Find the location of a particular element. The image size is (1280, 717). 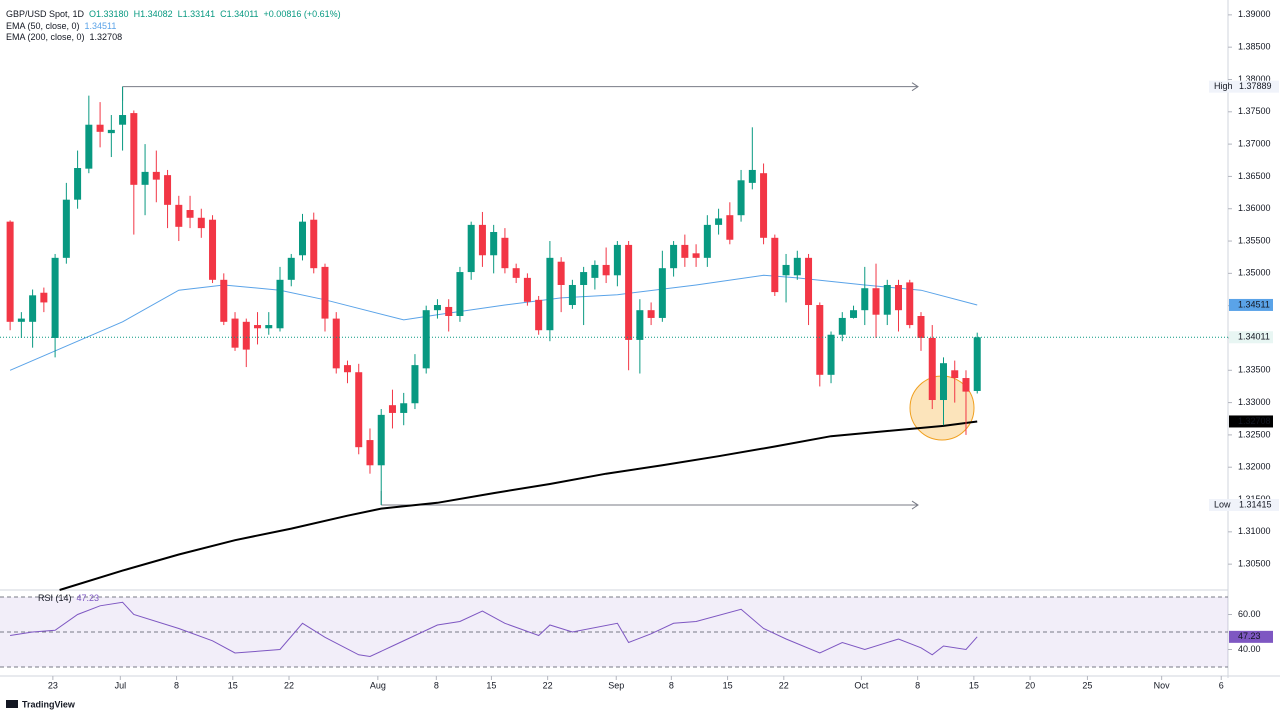

y-tick-label: 1.31500 is located at coordinates (1254, 499).